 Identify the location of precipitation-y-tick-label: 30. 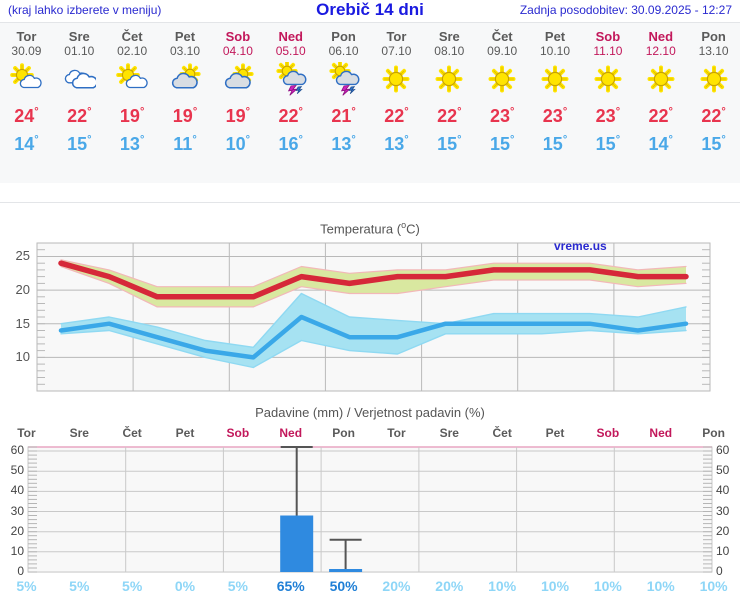
(723, 510).